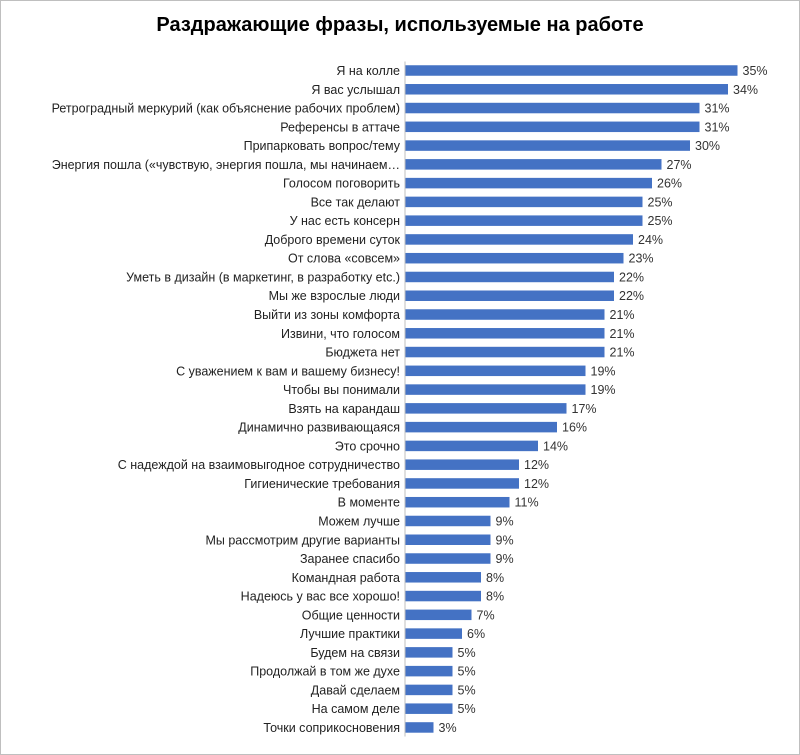 This screenshot has width=800, height=755. What do you see at coordinates (341, 390) in the screenshot?
I see `category-label: Чтобы вы понимали` at bounding box center [341, 390].